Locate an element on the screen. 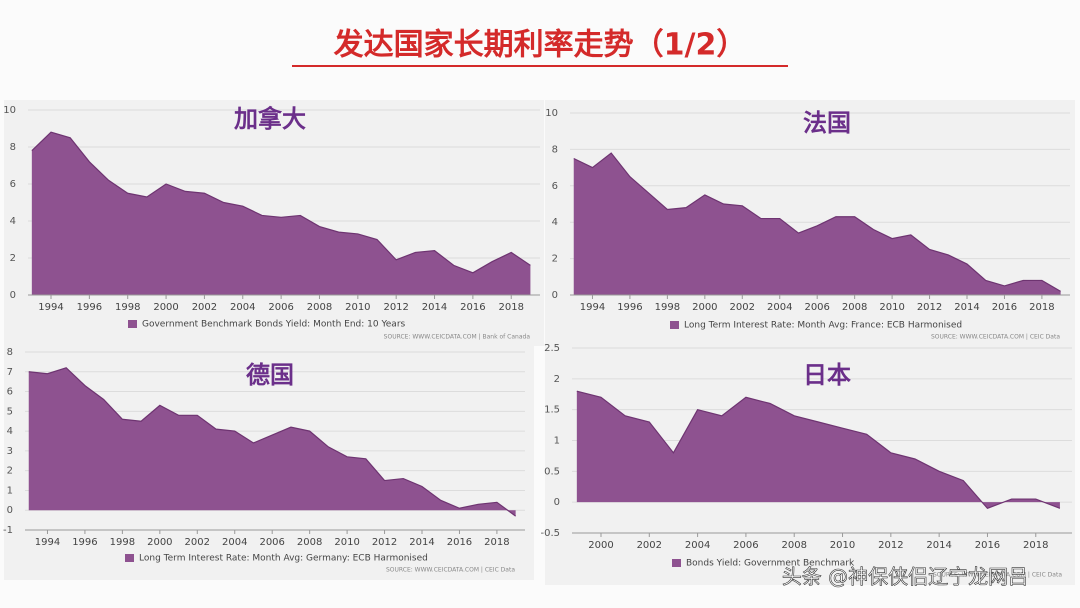 The height and width of the screenshot is (608, 1080). y-tick-label: 3 is located at coordinates (10, 451).